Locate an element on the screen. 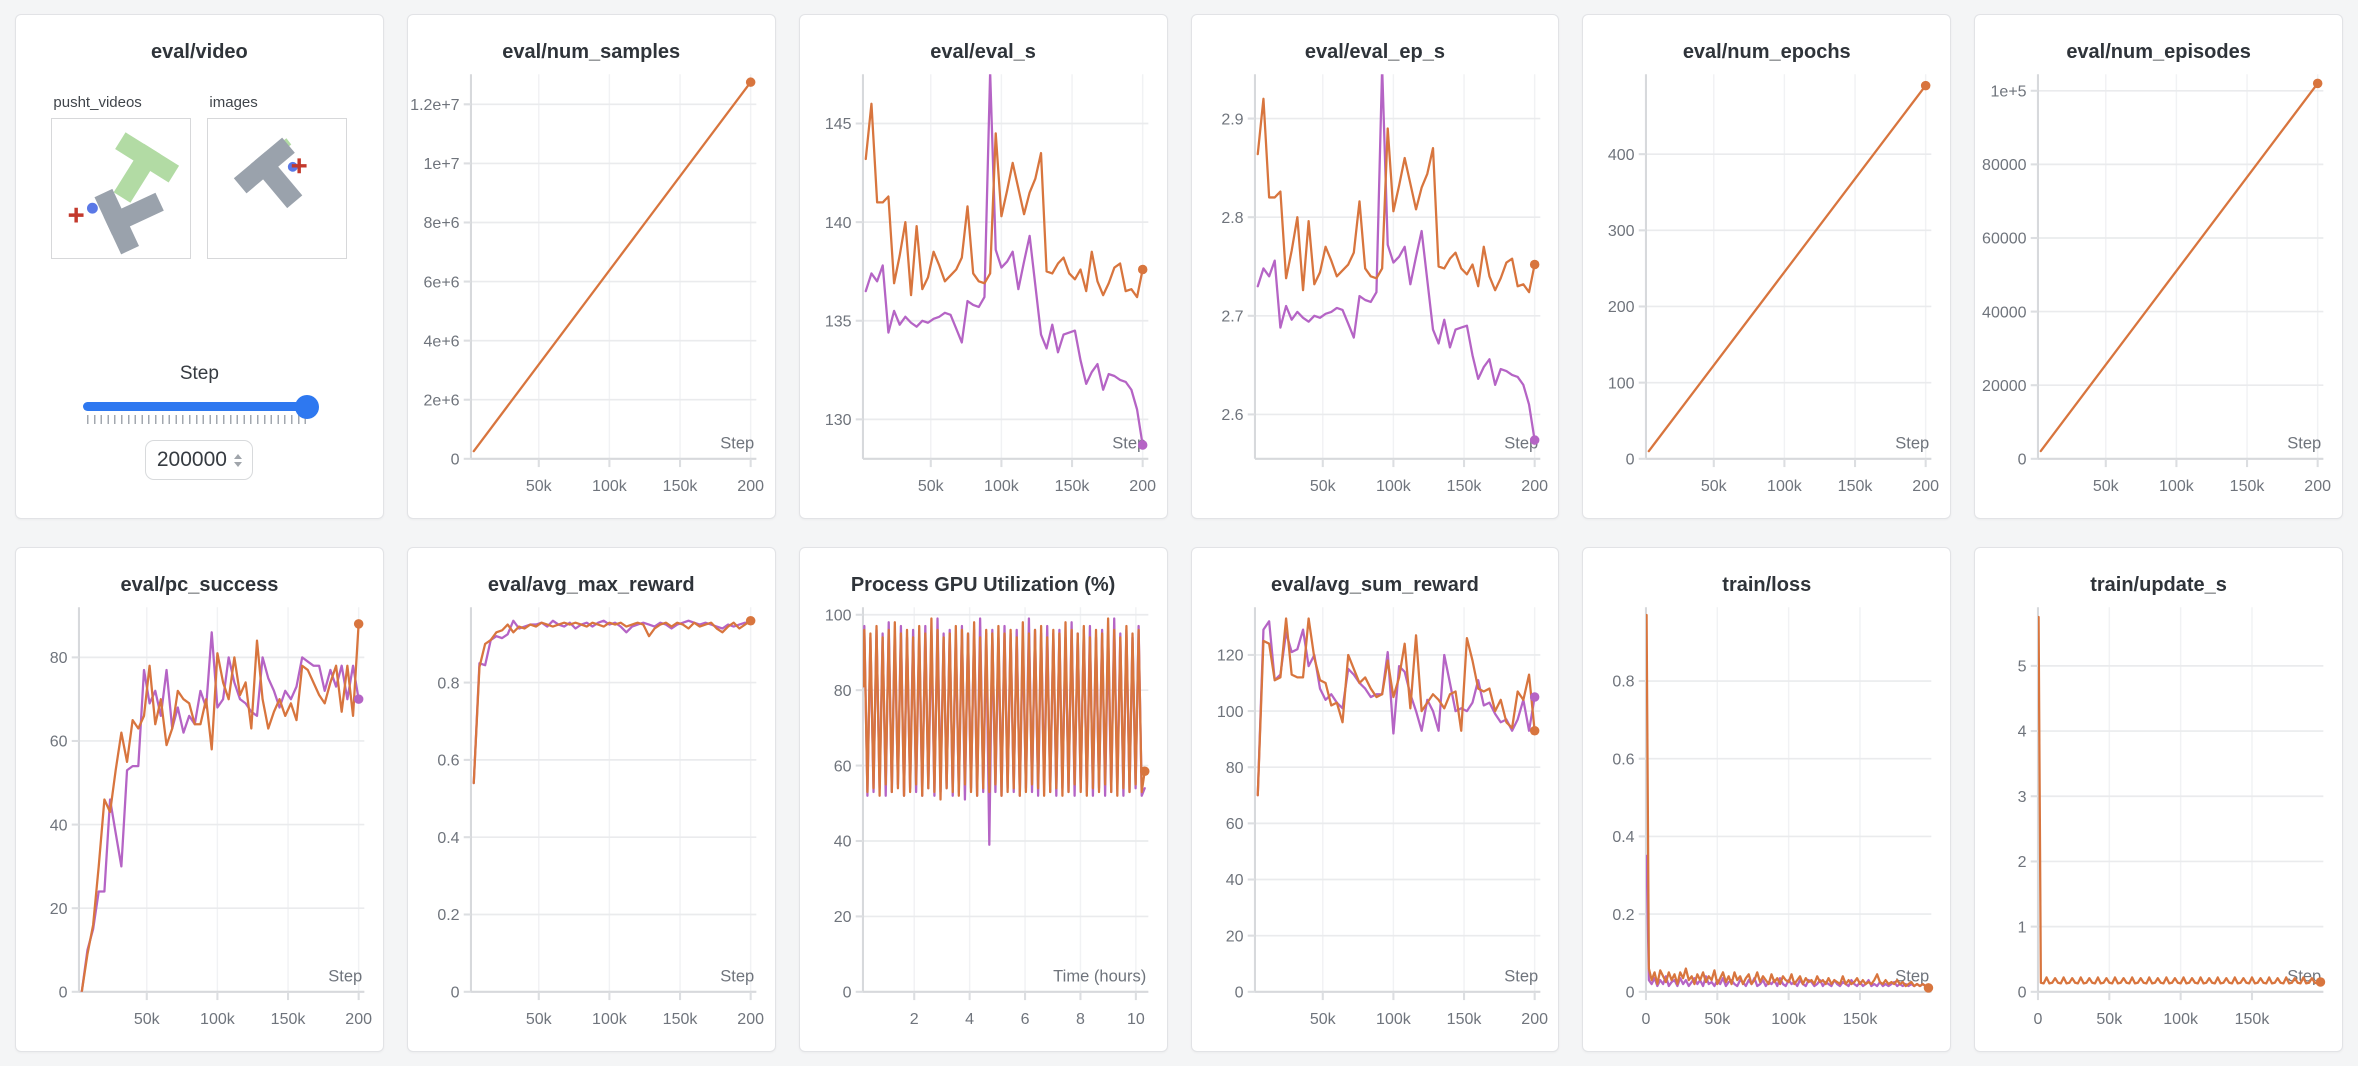  panel-train-update-s: train/update_s 0 50k 100k 150k 0 1 2 3 4 5 Step is located at coordinates (2158, 799).